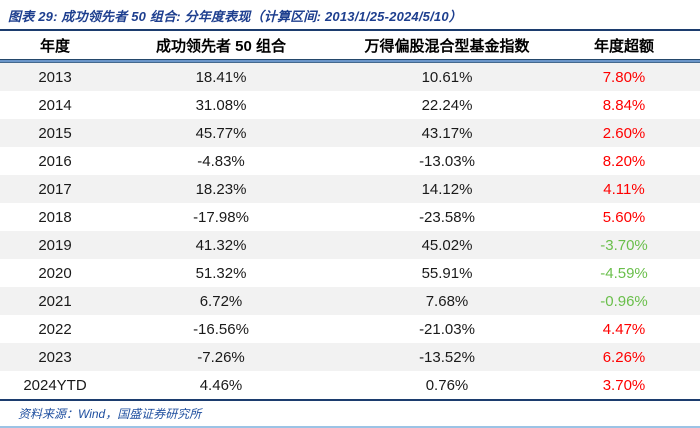 The width and height of the screenshot is (700, 428). I want to click on year-cell: 2020, so click(55, 273).